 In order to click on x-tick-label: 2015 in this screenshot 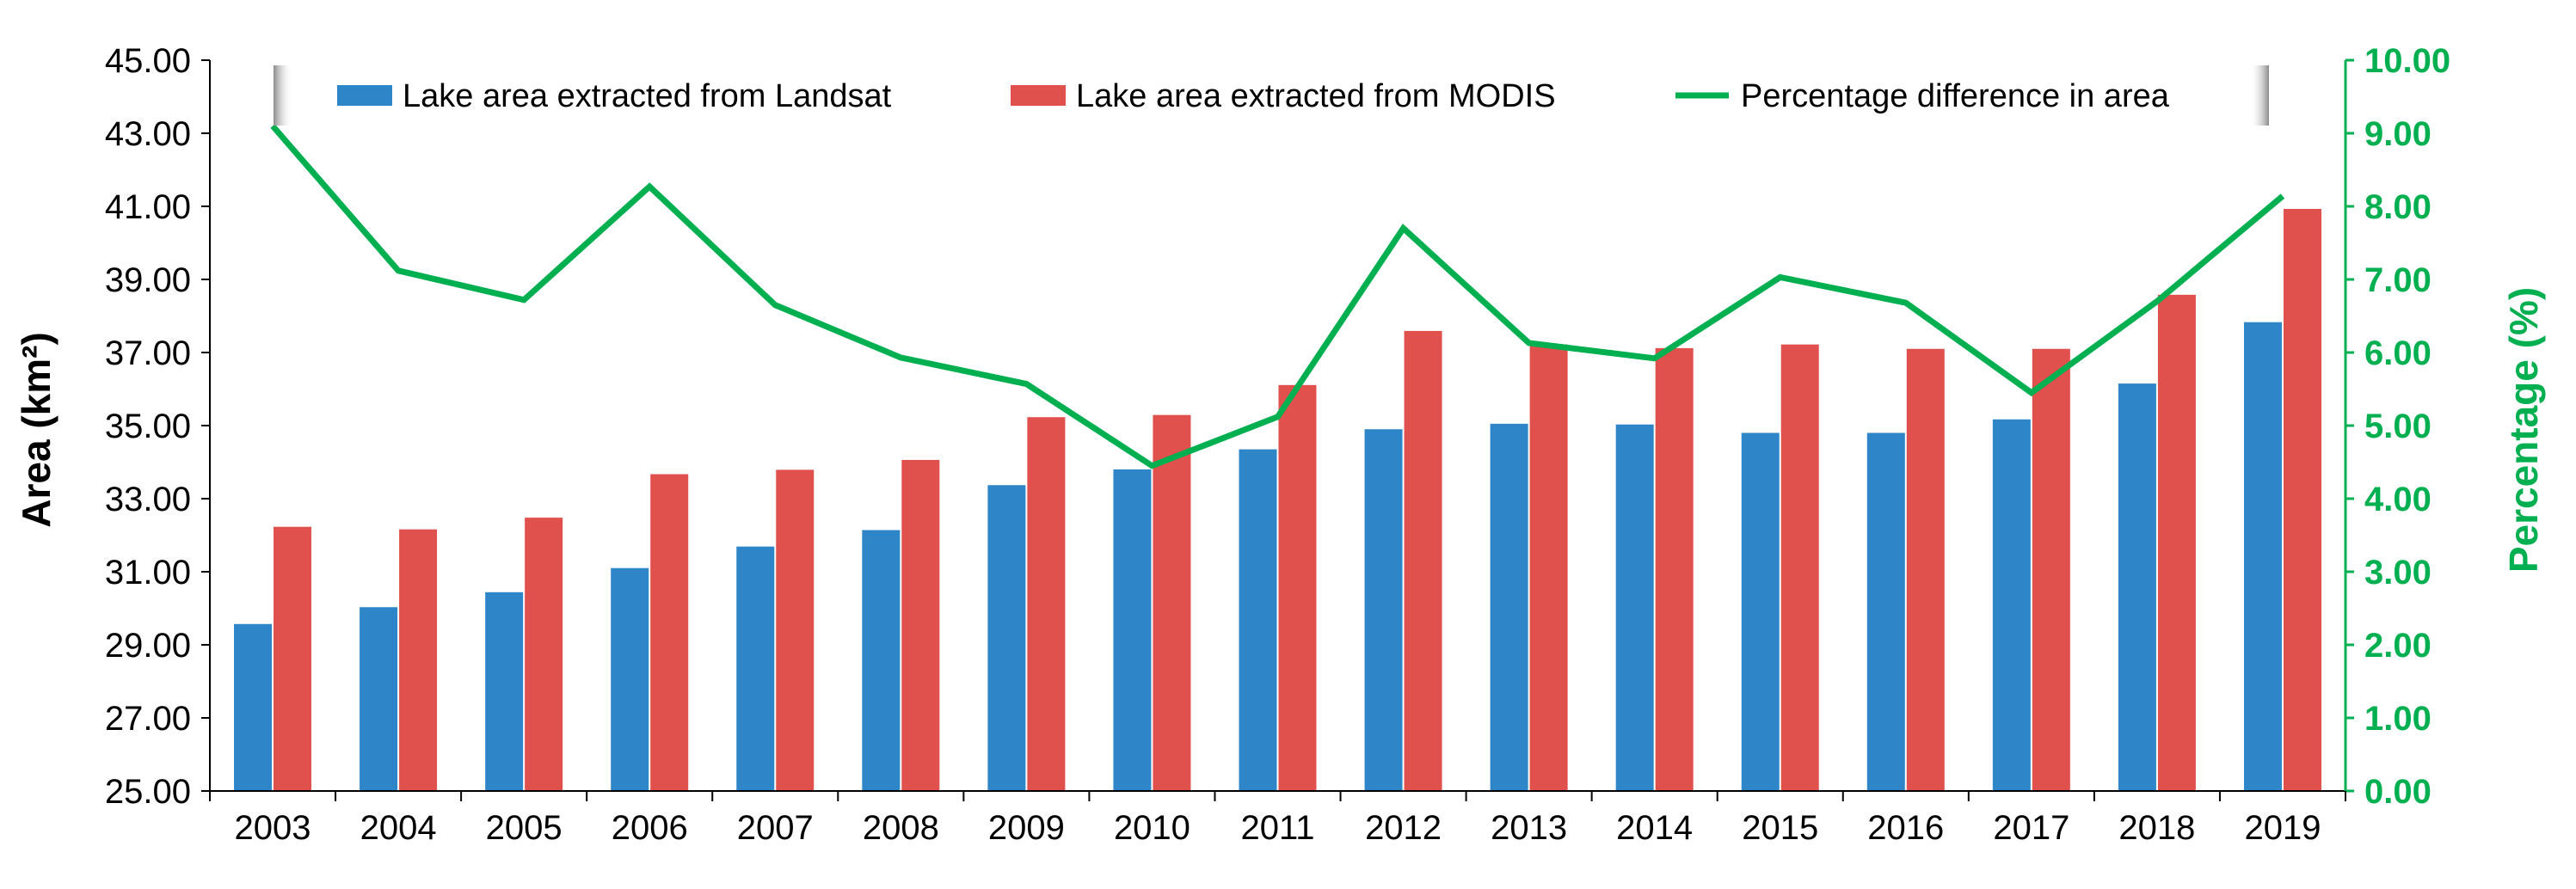, I will do `click(1780, 828)`.